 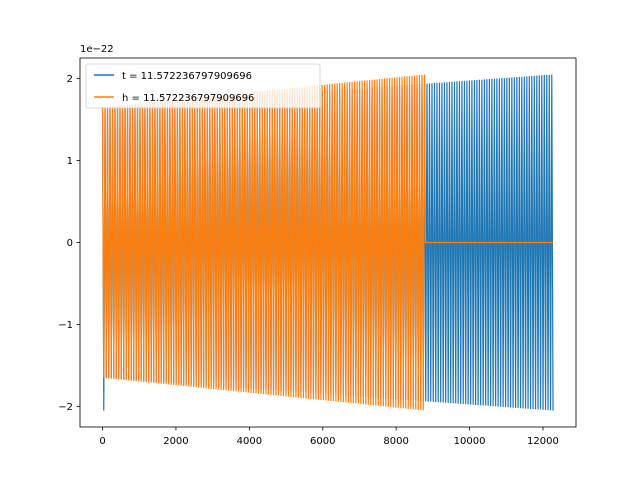 I want to click on x-axis: 0 2000 4000 6000 8000 10000 12000, so click(x=329, y=437).